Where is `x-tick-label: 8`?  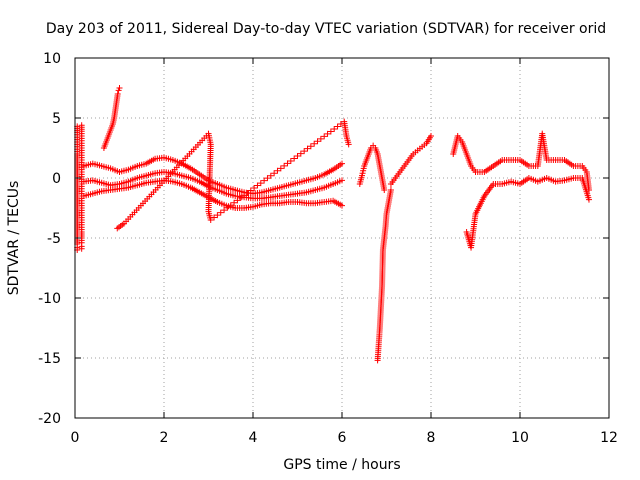
x-tick-label: 8 is located at coordinates (431, 438).